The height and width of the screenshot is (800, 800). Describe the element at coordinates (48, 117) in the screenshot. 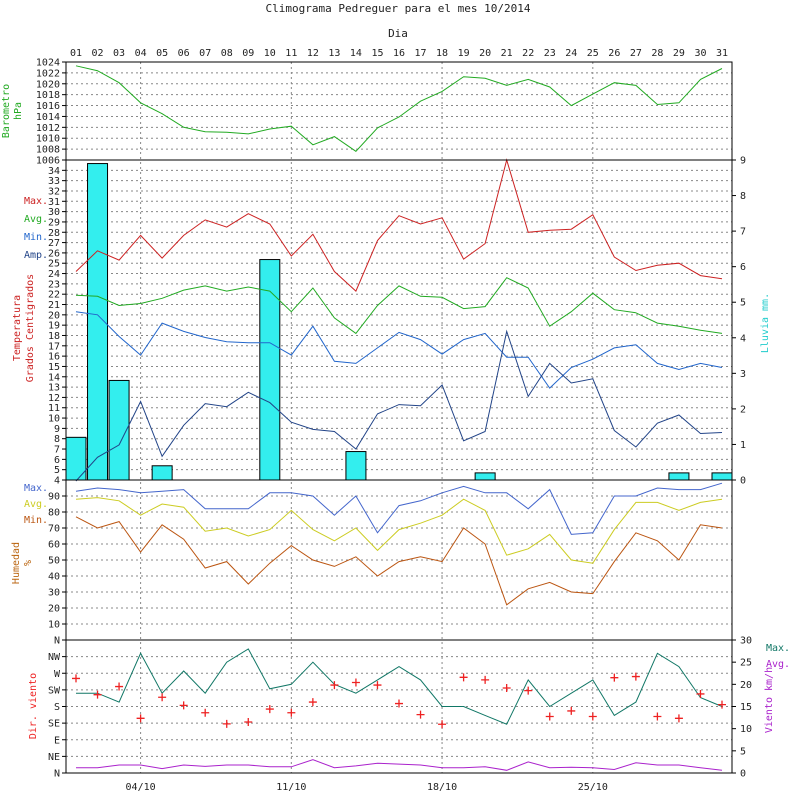

I see `pressure-axis-tick-label: 1014` at that location.